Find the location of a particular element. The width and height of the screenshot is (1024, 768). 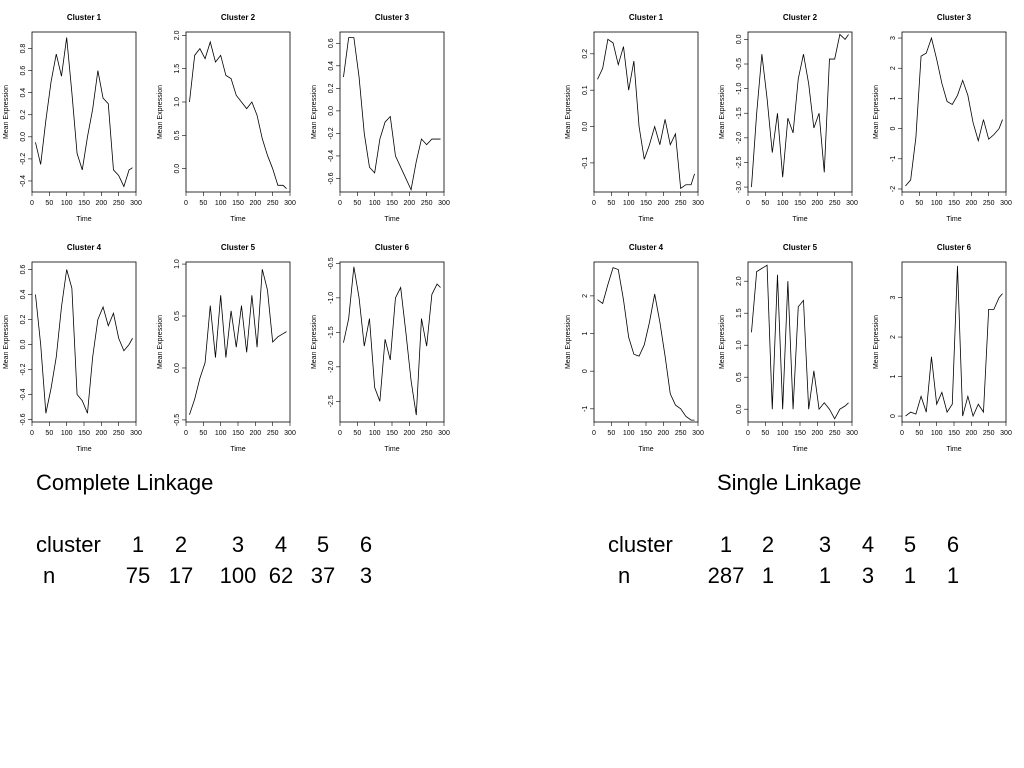

header-cell: 4 is located at coordinates (868, 544).